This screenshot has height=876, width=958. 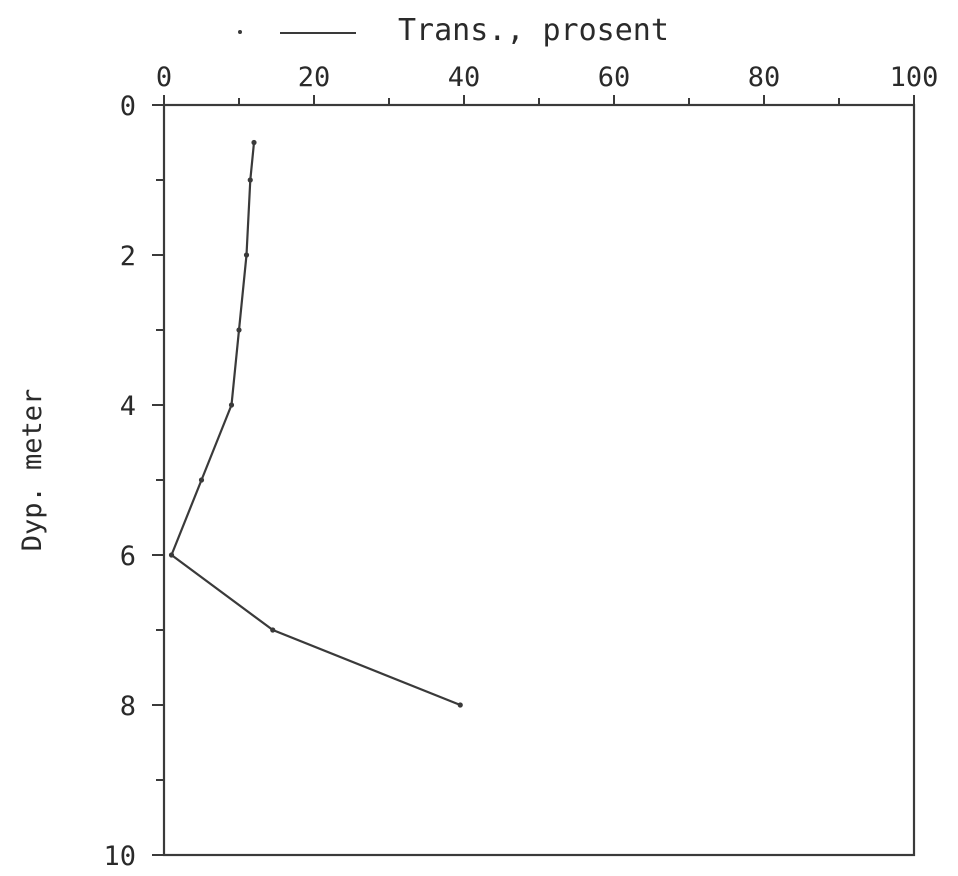 What do you see at coordinates (914, 77) in the screenshot?
I see `x-tick-label: 100` at bounding box center [914, 77].